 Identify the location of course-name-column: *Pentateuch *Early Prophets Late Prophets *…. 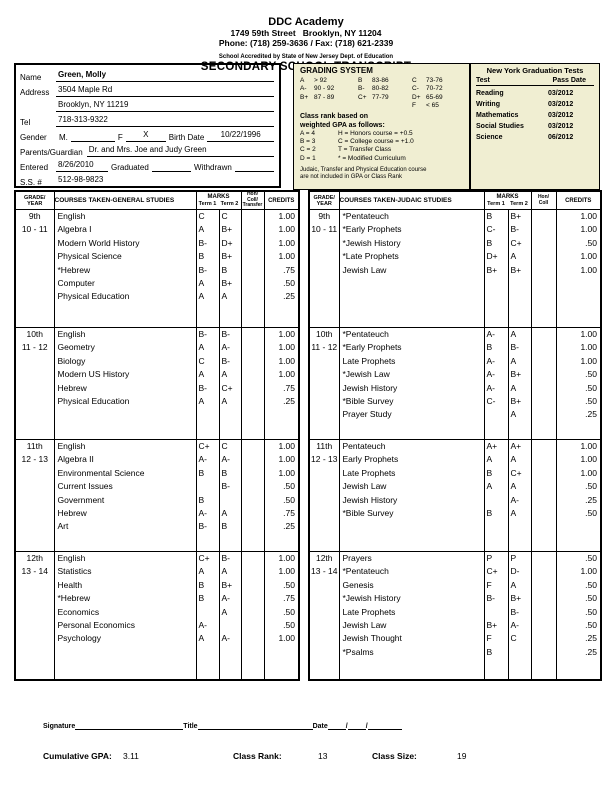
(411, 383).